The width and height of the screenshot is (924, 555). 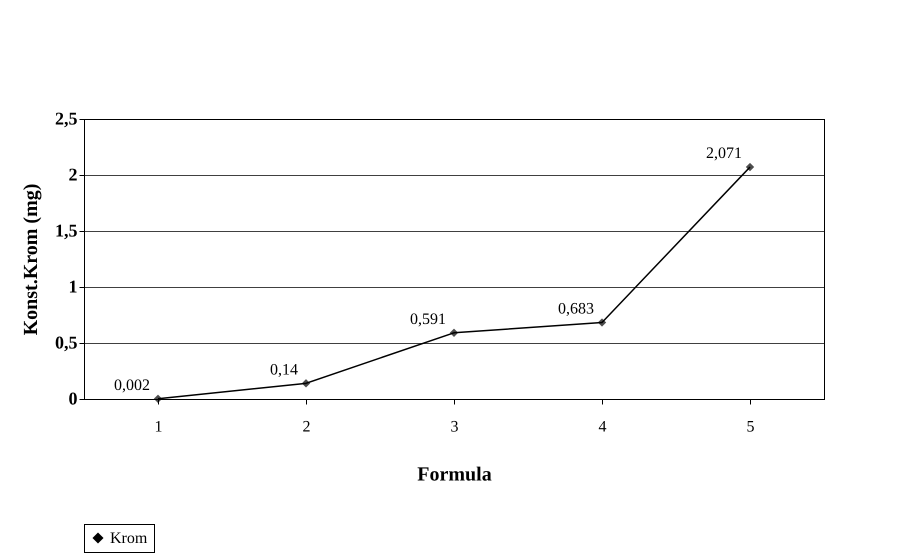 What do you see at coordinates (73, 174) in the screenshot?
I see `y-tick-label: 2` at bounding box center [73, 174].